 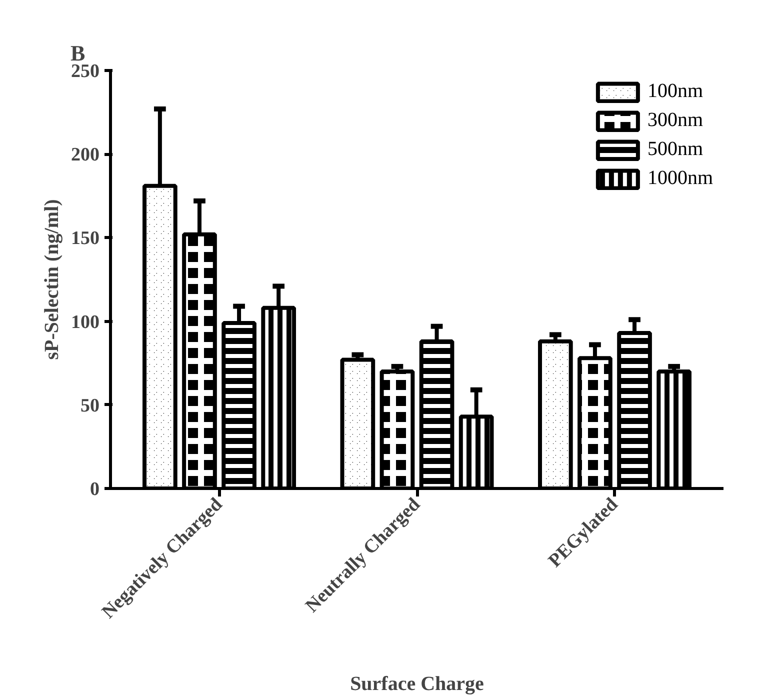 What do you see at coordinates (90, 405) in the screenshot?
I see `y-tick-label: 50` at bounding box center [90, 405].